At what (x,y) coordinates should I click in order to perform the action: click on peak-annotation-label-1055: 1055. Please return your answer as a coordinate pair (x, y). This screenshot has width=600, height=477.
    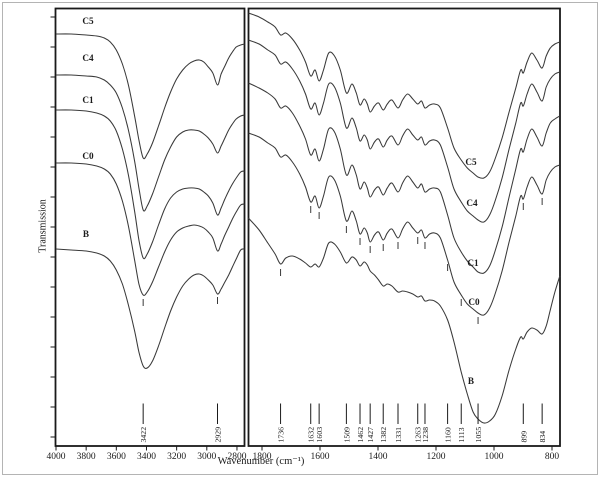
    Looking at the image, I should click on (478, 435).